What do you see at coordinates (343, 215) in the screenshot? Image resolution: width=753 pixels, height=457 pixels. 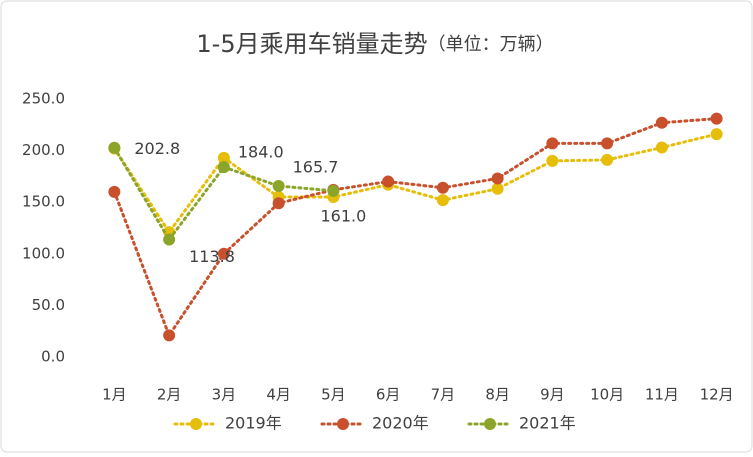 I see `data-label: 161.0` at bounding box center [343, 215].